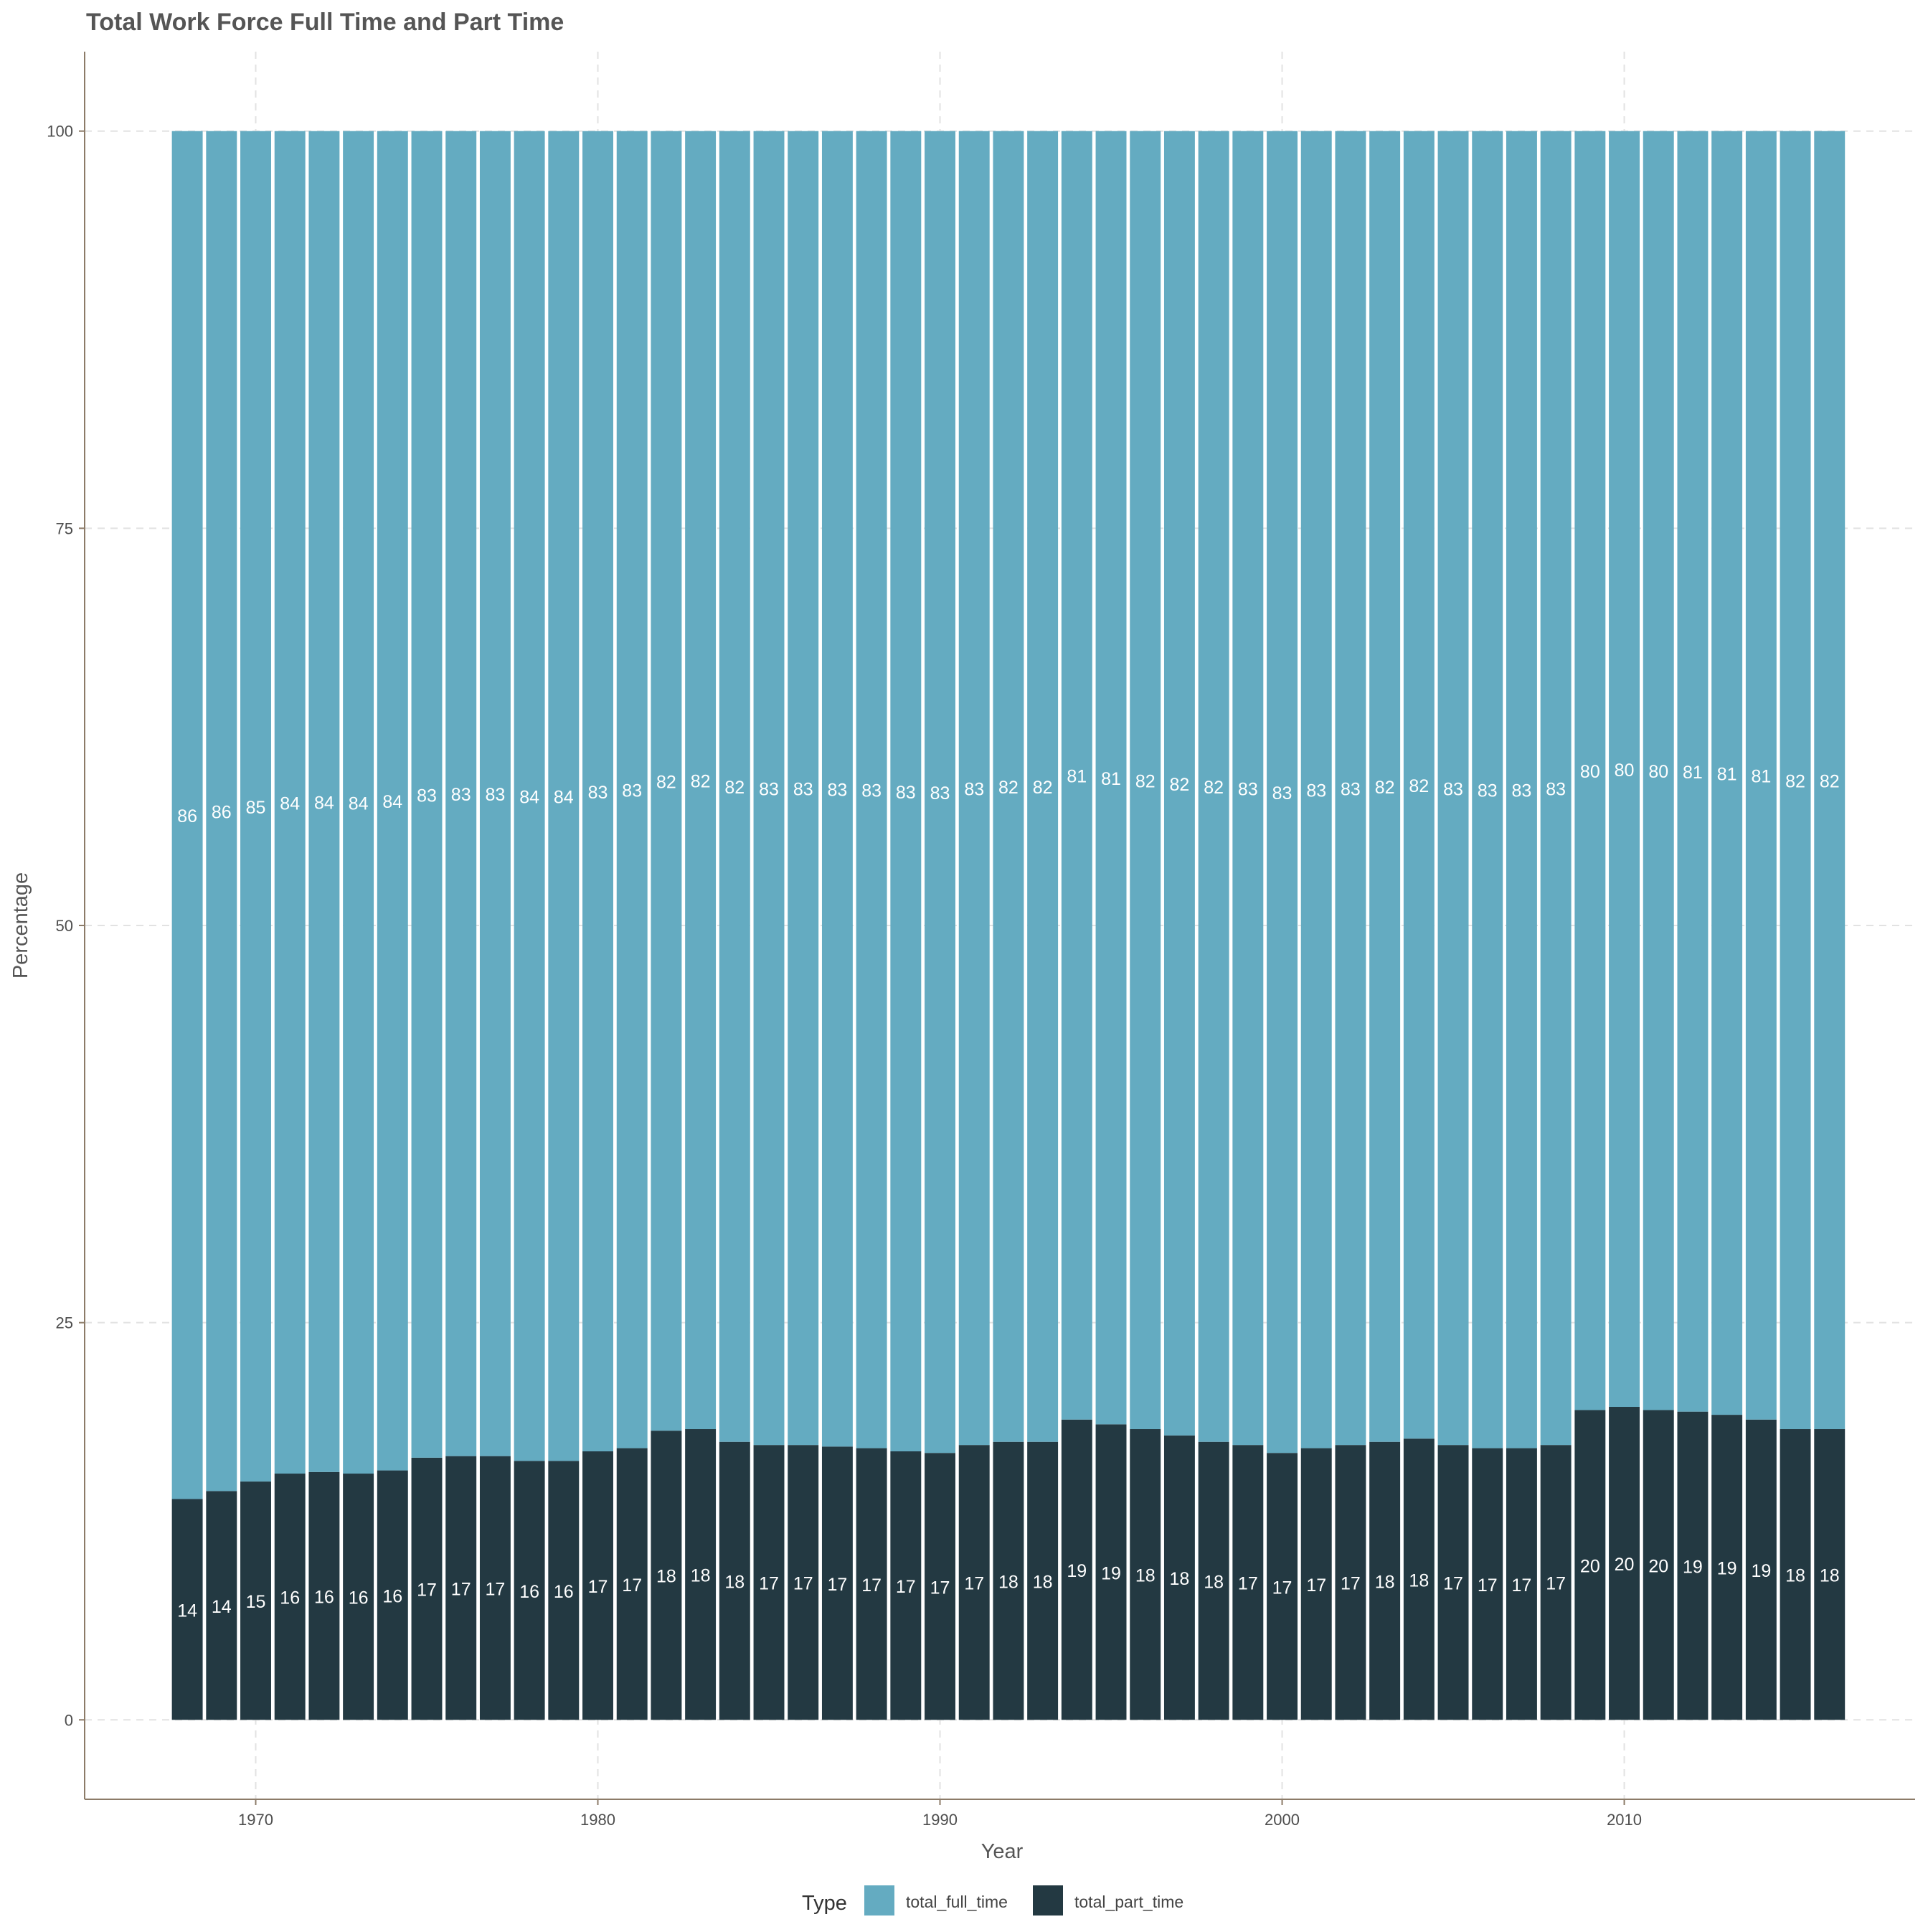 The height and width of the screenshot is (1932, 1928). Describe the element at coordinates (1048, 1900) in the screenshot. I see `legend-key-part-time` at that location.